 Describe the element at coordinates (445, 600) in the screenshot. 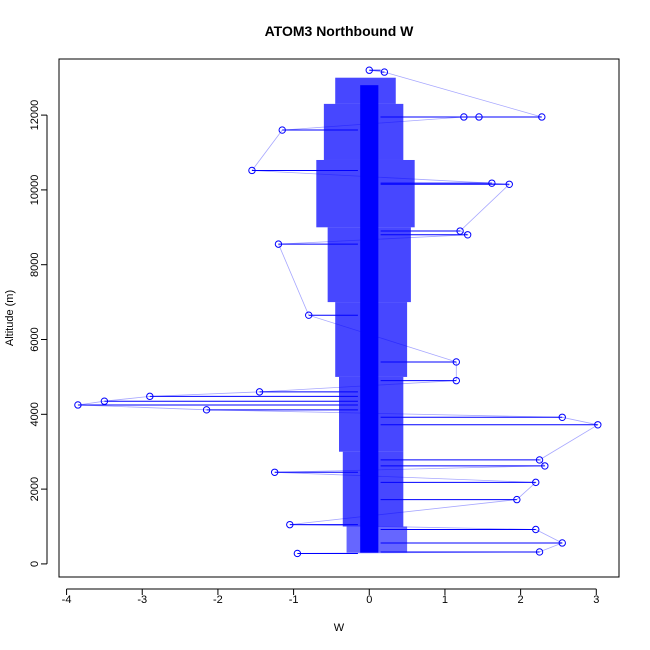

I see `x-tick-label: 1` at that location.